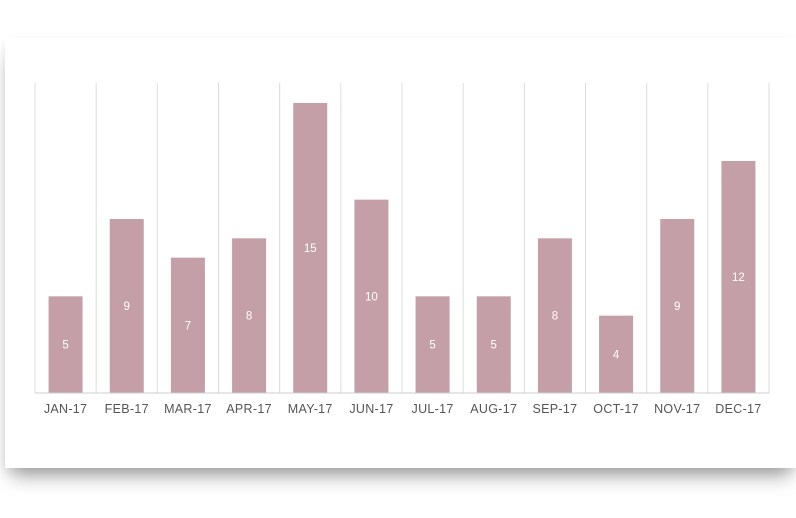 The width and height of the screenshot is (796, 518). I want to click on x-tick-label: JUL-17, so click(433, 409).